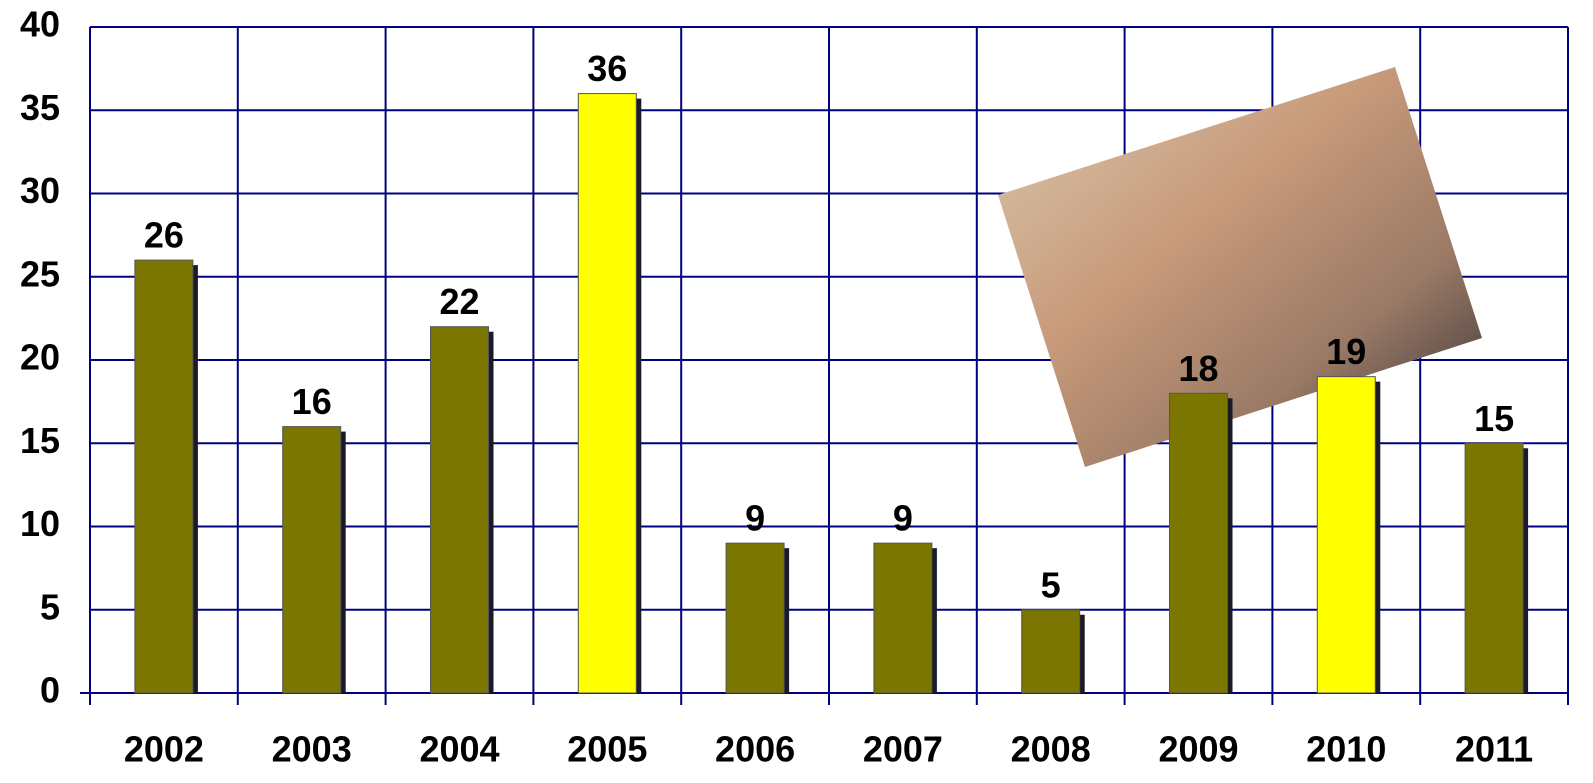  What do you see at coordinates (903, 749) in the screenshot?
I see `x-tick-label: 2007` at bounding box center [903, 749].